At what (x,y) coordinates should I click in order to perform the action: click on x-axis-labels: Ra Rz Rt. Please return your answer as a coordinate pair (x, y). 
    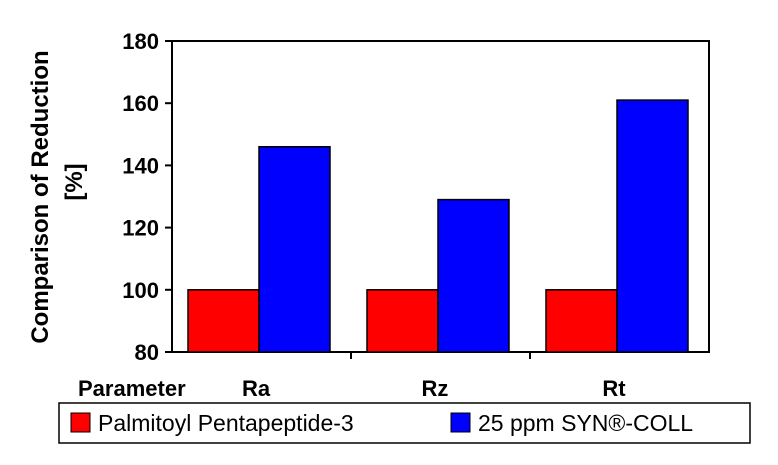
    Looking at the image, I should click on (434, 376).